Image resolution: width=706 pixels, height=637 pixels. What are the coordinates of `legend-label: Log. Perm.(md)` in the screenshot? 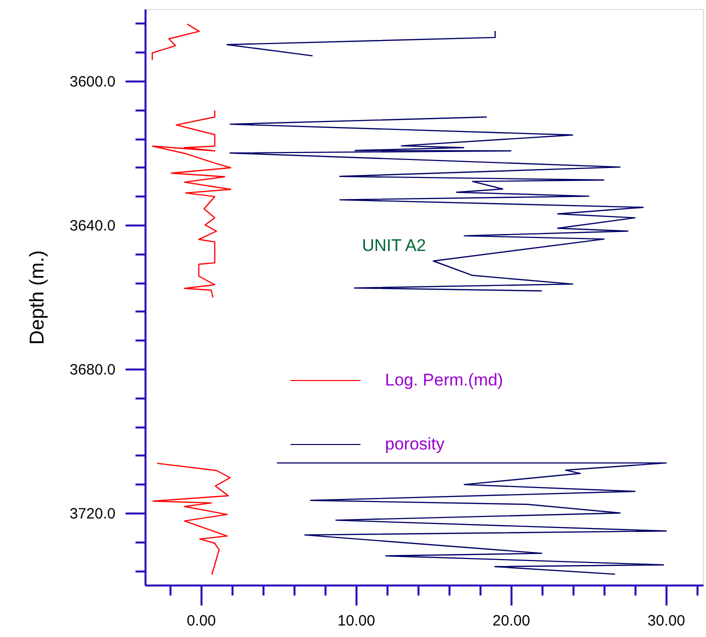 It's located at (444, 380).